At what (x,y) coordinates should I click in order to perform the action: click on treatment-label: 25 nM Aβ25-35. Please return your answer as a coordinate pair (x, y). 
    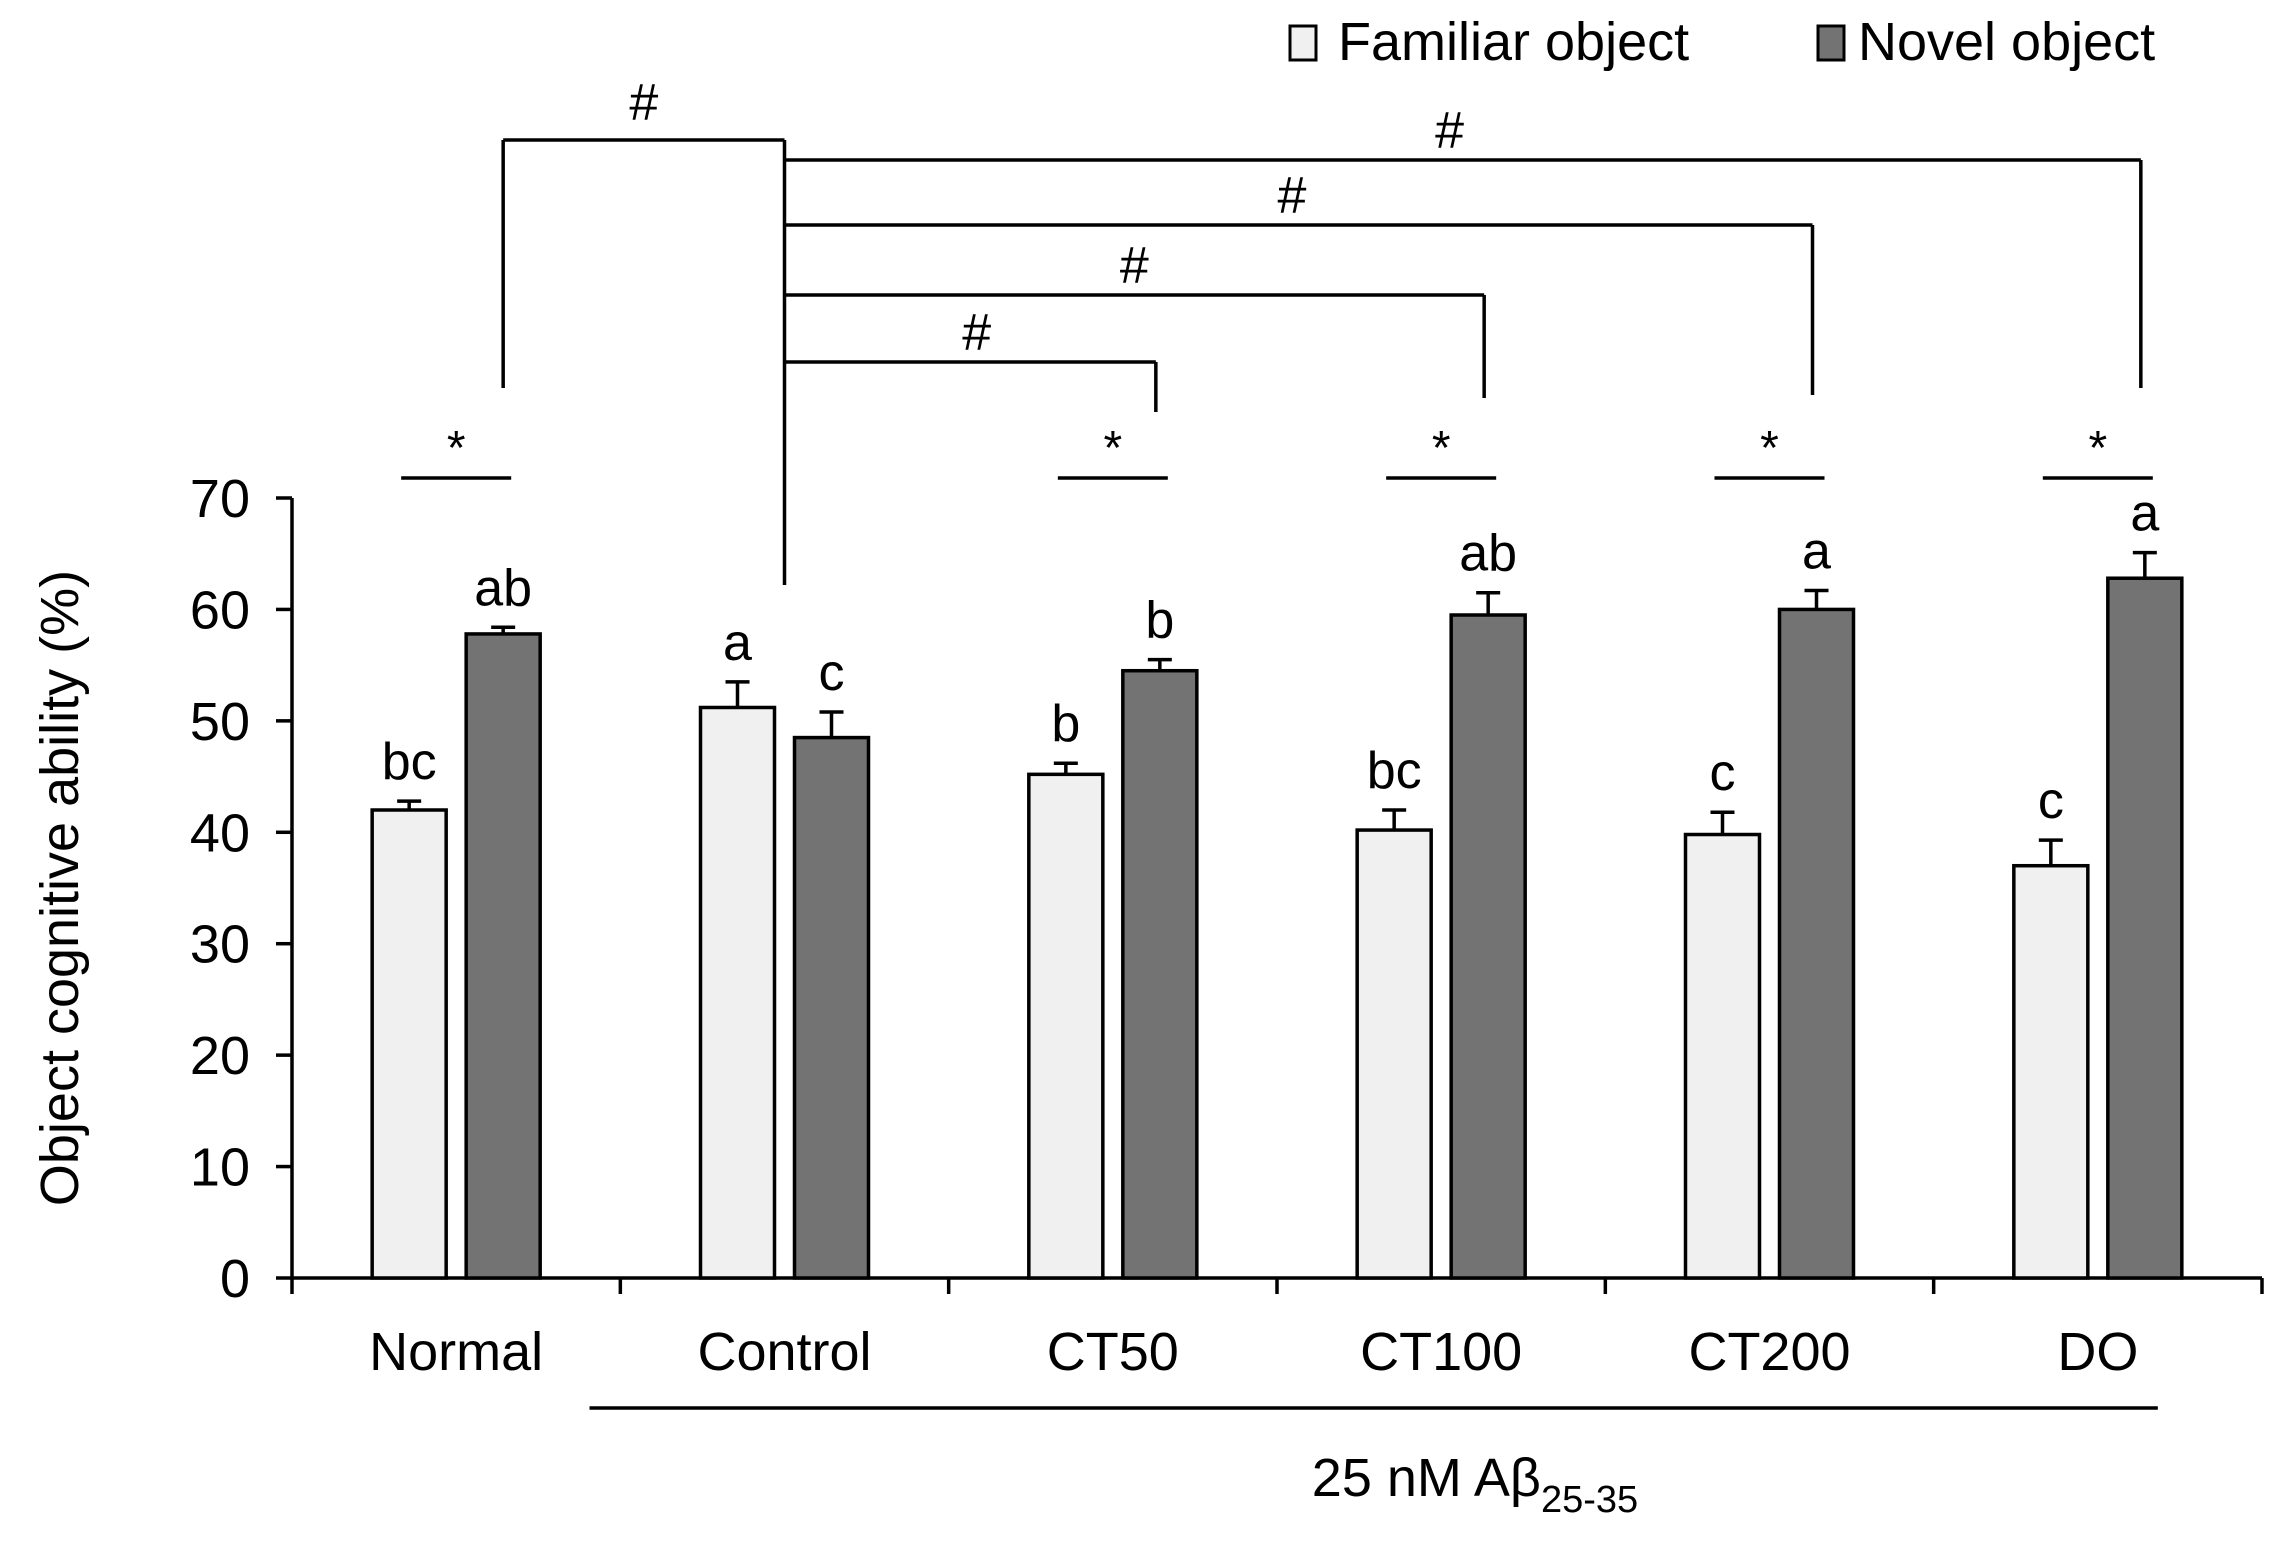
    Looking at the image, I should click on (1475, 1484).